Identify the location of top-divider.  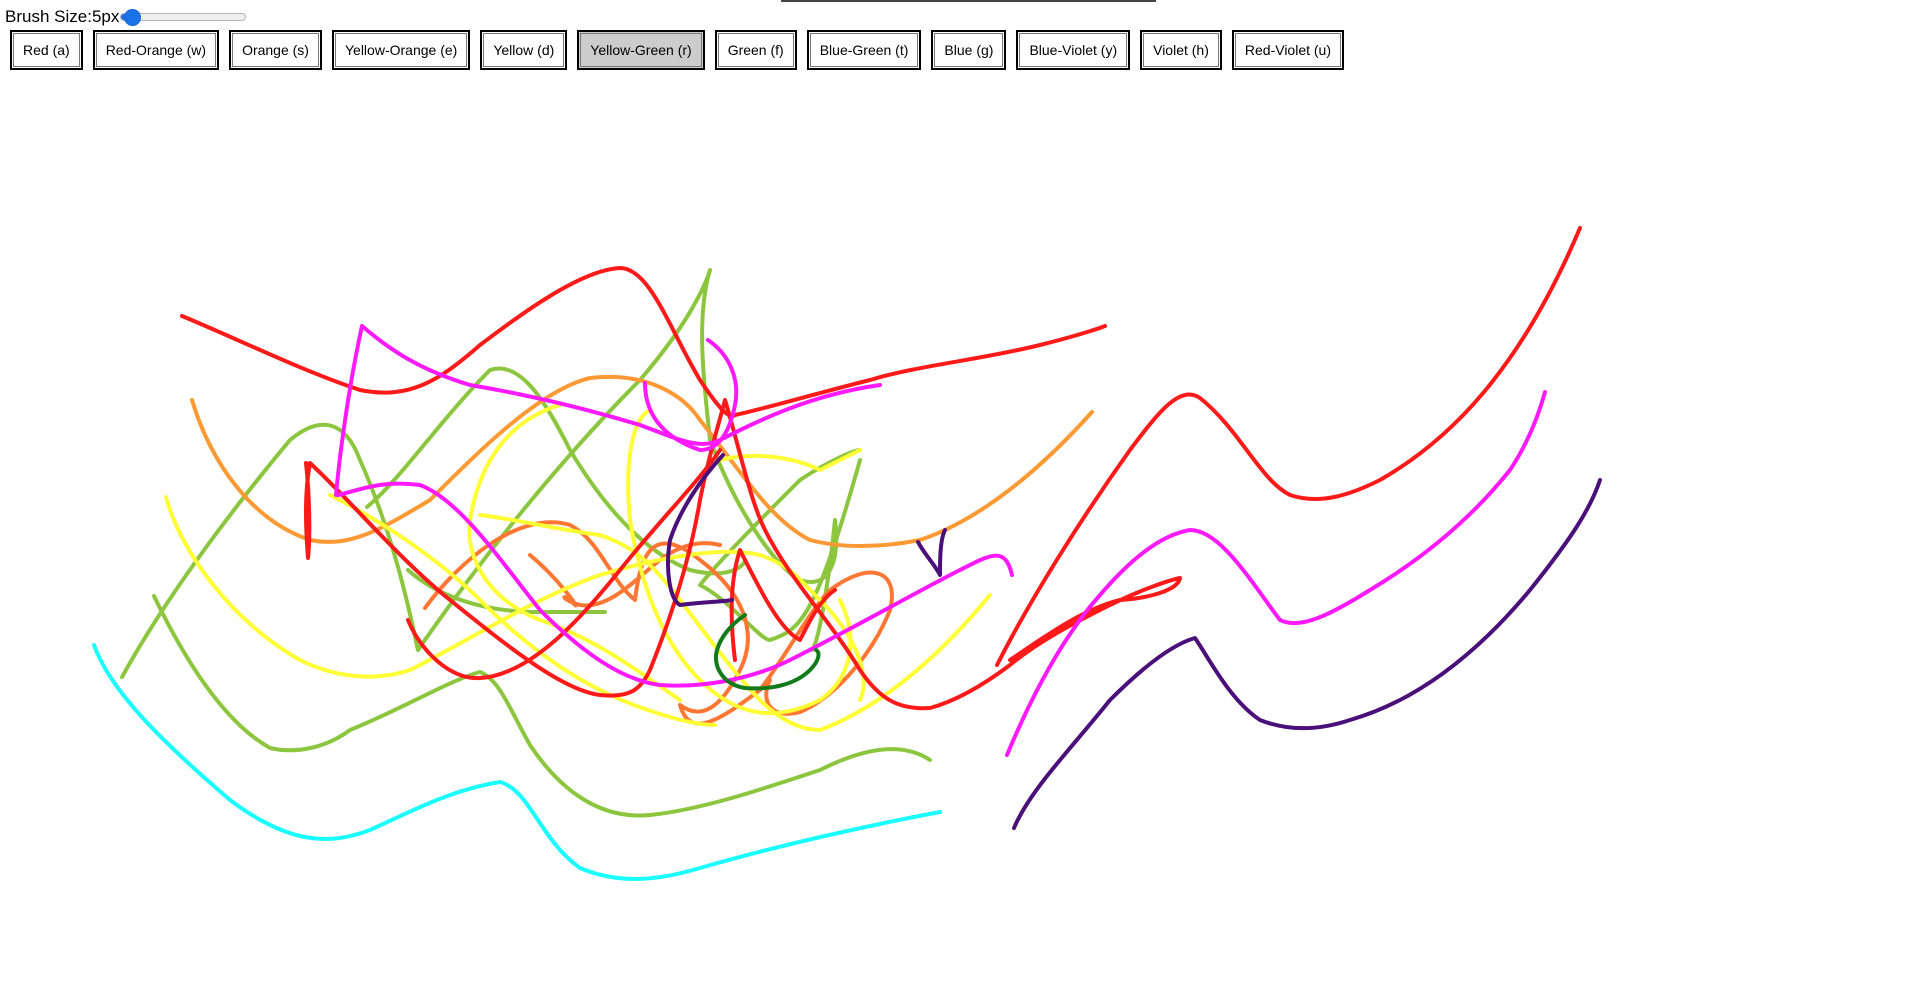
(968, 1).